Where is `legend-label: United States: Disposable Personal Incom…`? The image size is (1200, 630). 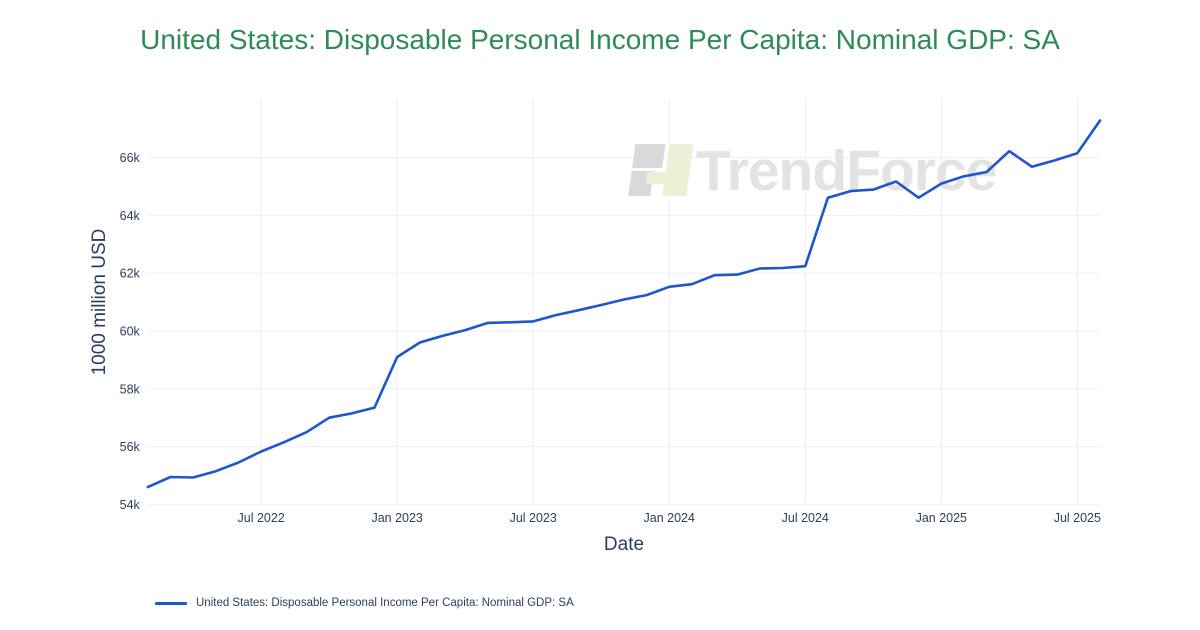 legend-label: United States: Disposable Personal Incom… is located at coordinates (385, 603).